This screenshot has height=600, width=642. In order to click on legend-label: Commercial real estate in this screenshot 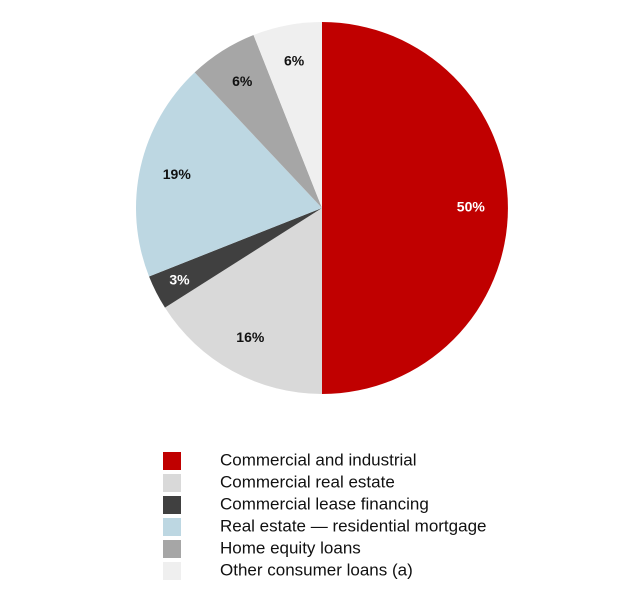, I will do `click(307, 481)`.